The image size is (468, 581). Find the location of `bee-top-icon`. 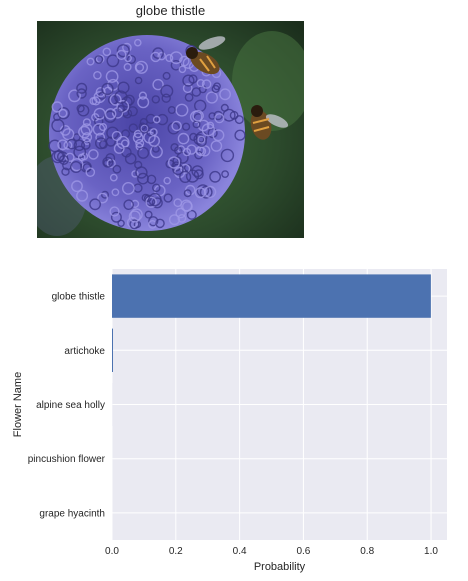

bee-top-icon is located at coordinates (206, 55).